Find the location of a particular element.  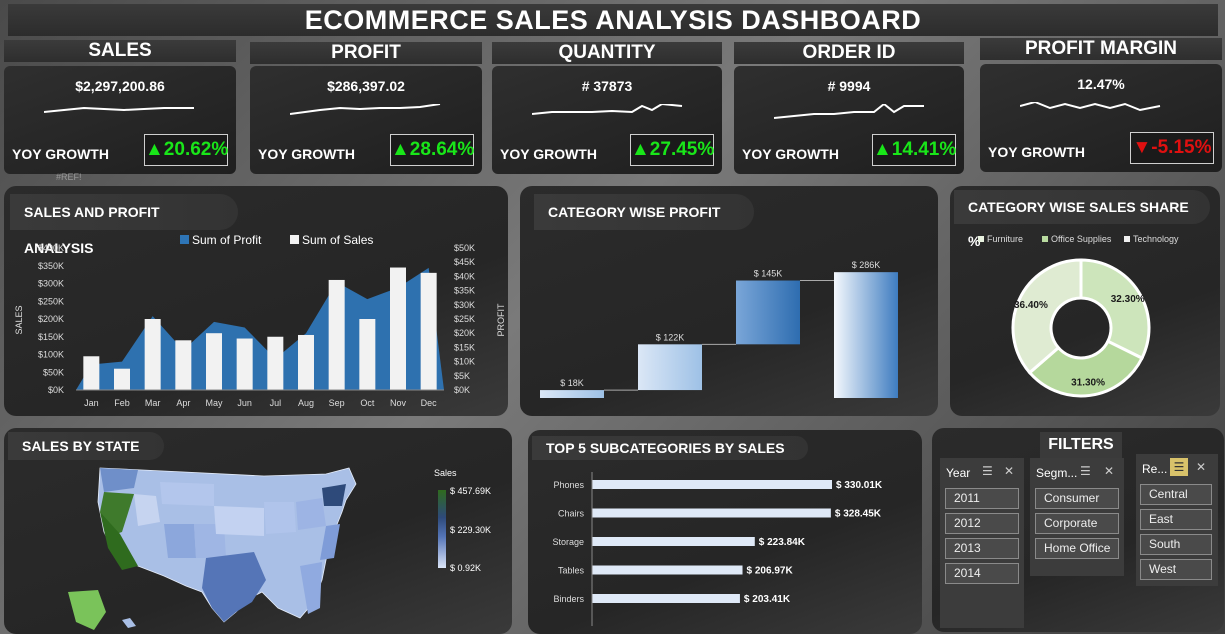

segment-corporate-button: Corporate is located at coordinates (1077, 523).